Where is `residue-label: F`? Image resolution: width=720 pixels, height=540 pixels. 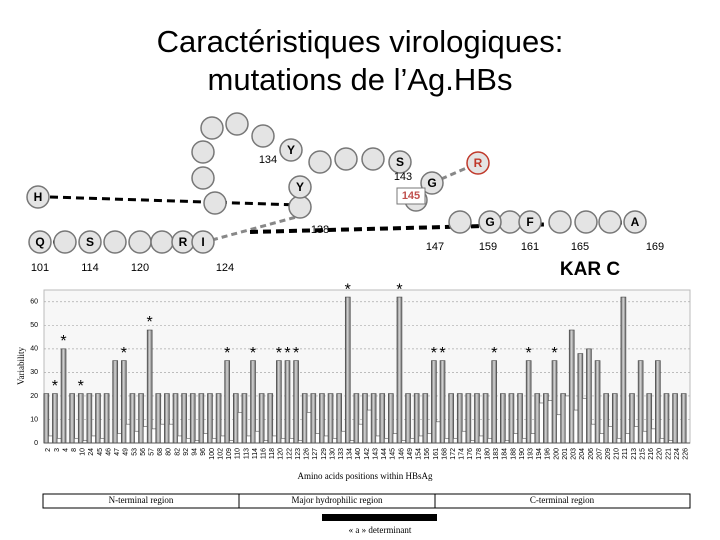
residue-label: F is located at coordinates (529, 222).